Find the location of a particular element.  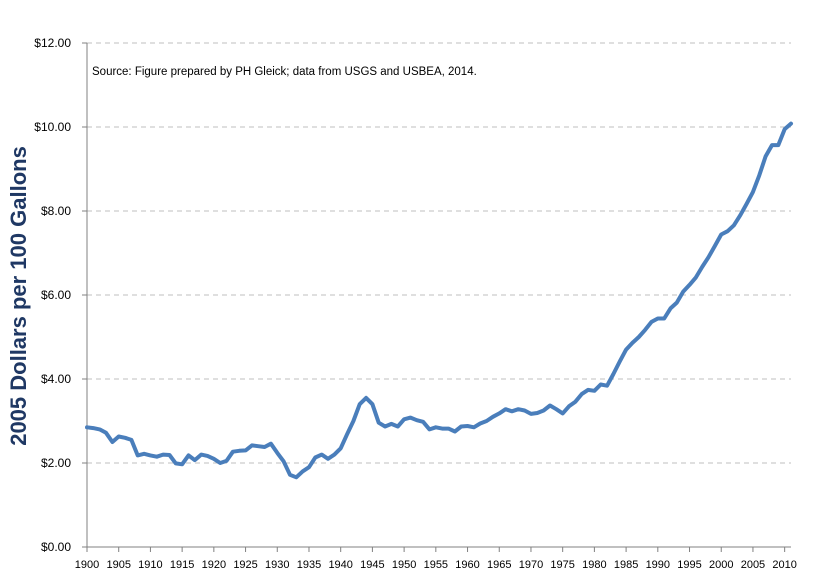

y-tick-label: $2.00 is located at coordinates (56, 463).